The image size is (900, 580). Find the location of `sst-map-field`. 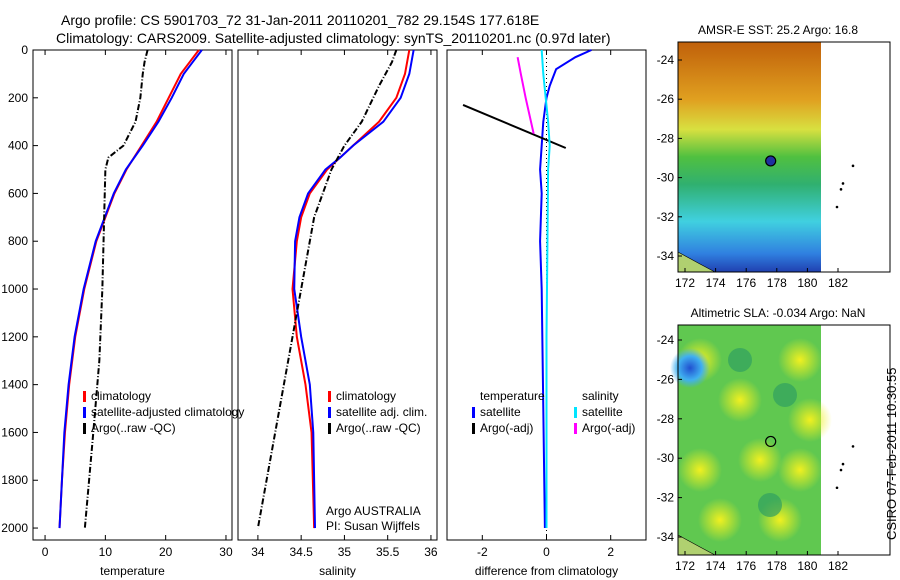

sst-map-field is located at coordinates (749, 157).